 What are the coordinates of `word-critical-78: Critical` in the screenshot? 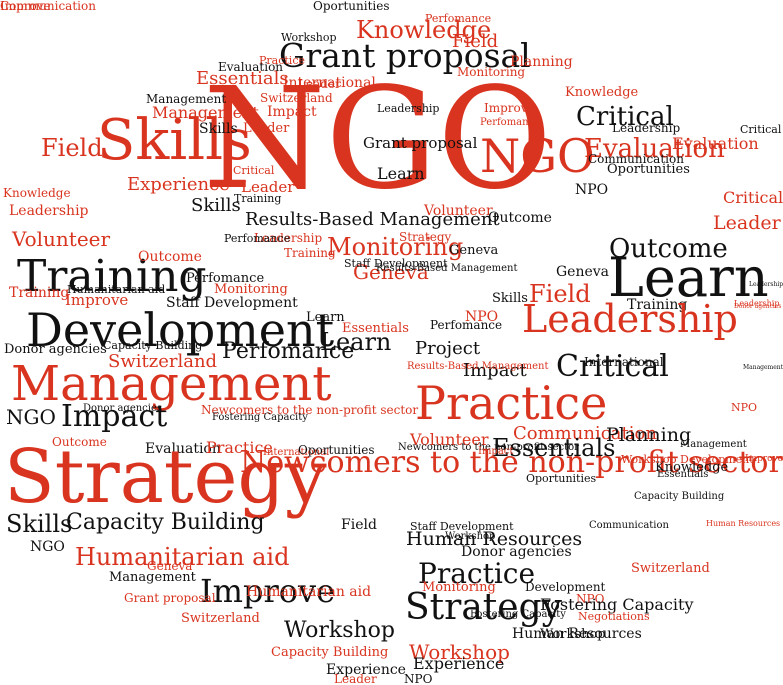 It's located at (254, 170).